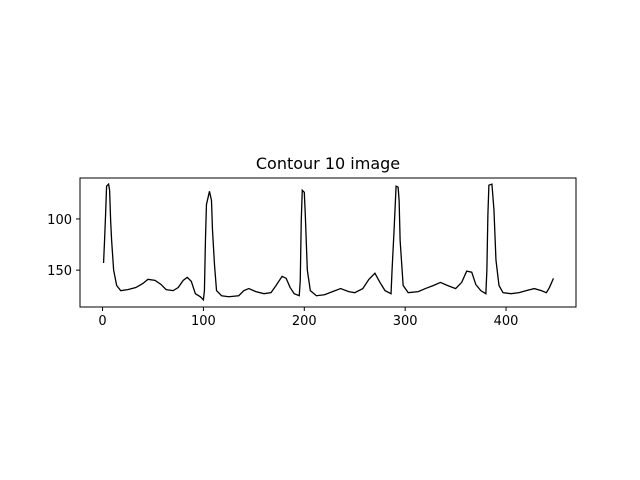 The height and width of the screenshot is (480, 640). I want to click on x-tick-label: 200, so click(304, 321).